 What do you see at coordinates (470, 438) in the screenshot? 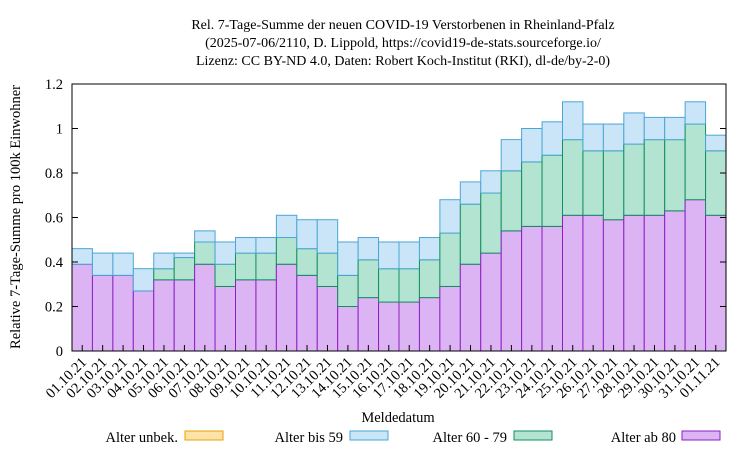
I see `legend-label: Alter 60 - 79` at bounding box center [470, 438].